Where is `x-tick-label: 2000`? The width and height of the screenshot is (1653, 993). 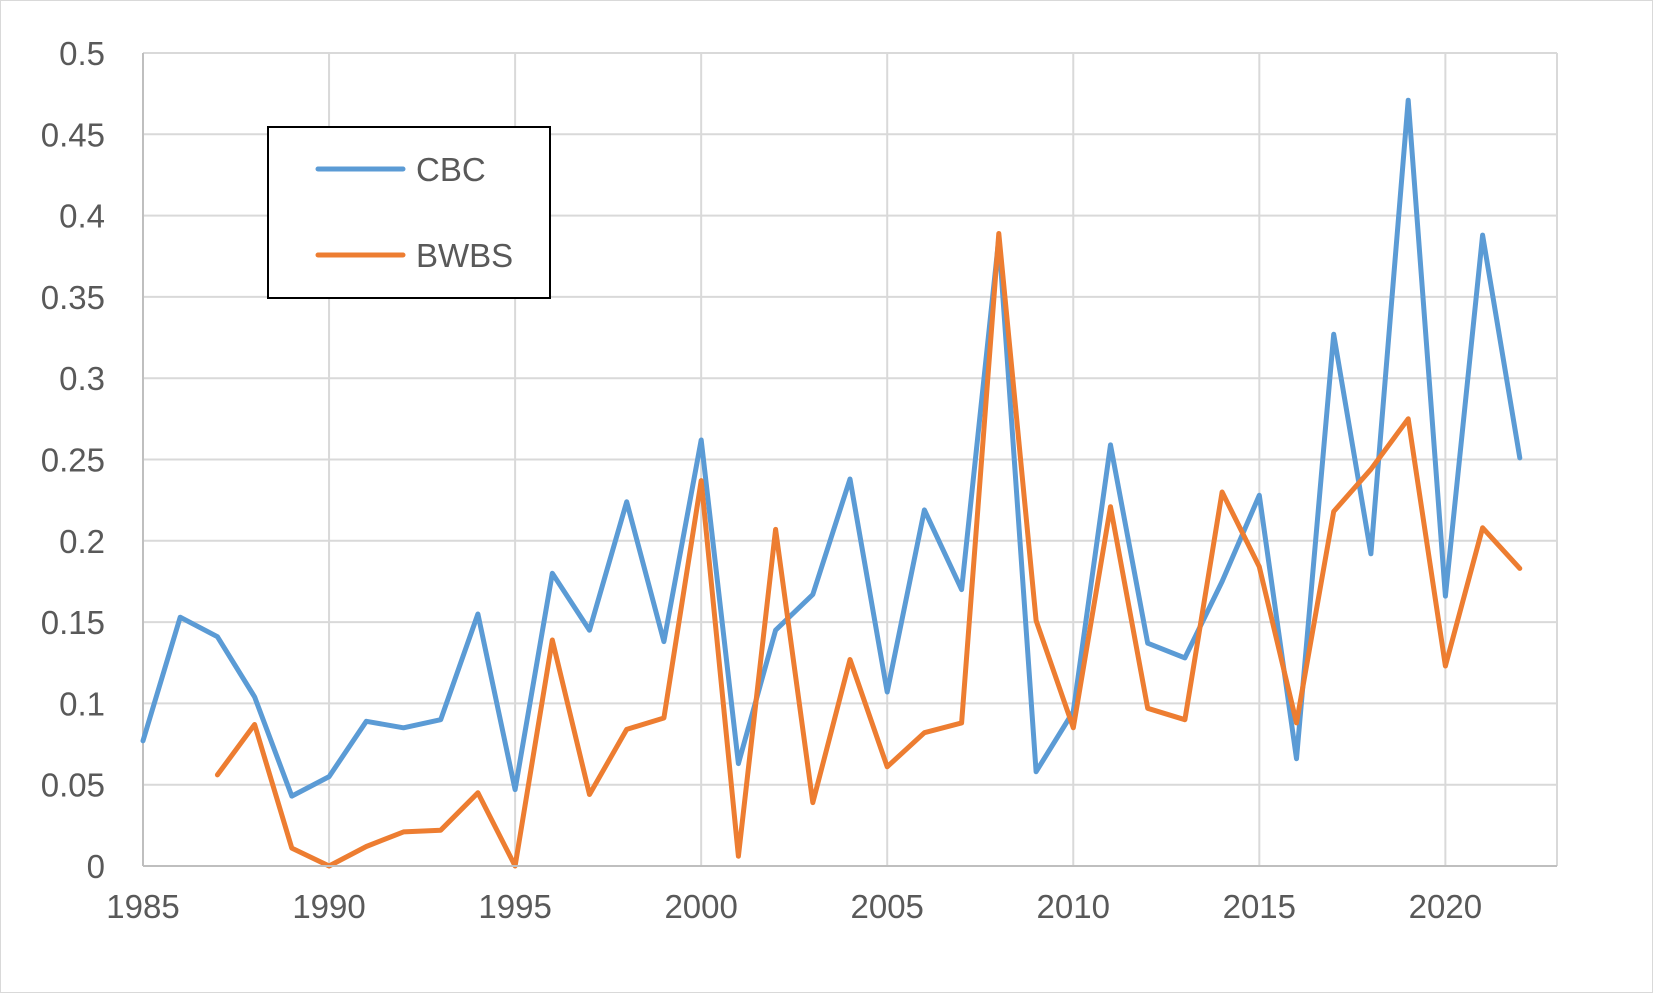 x-tick-label: 2000 is located at coordinates (700, 906).